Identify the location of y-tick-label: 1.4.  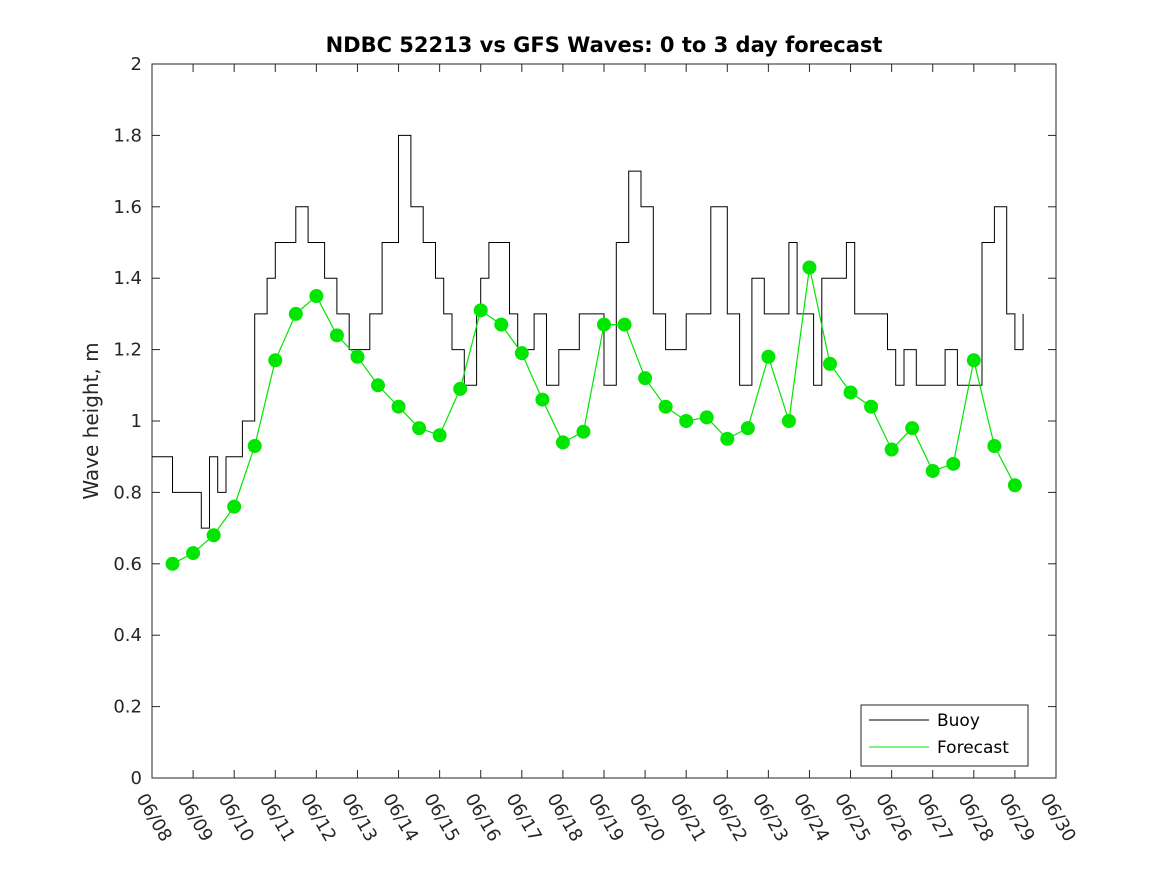
(127, 278).